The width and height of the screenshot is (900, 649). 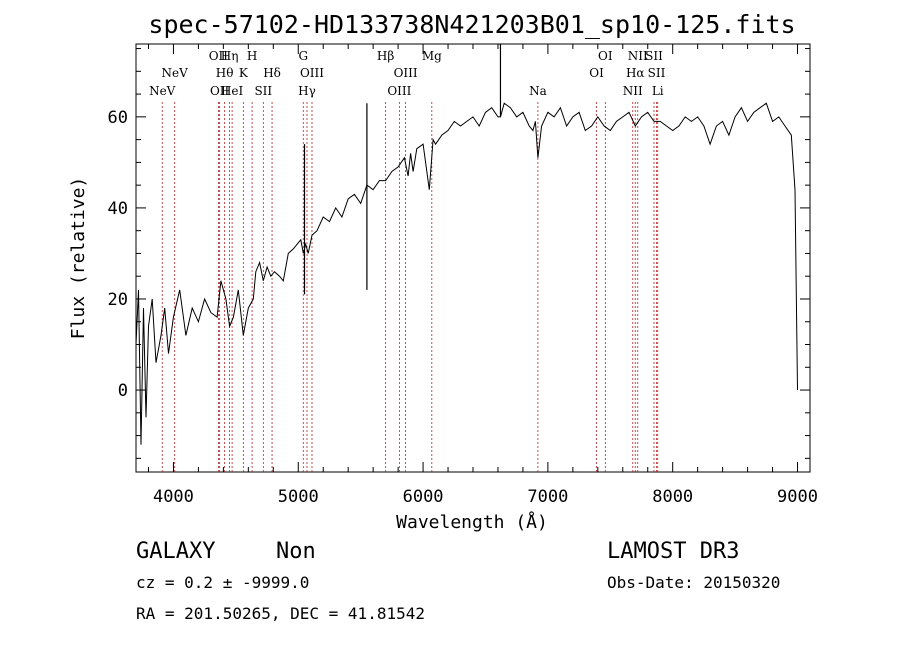 I want to click on spectral-line-label: Li, so click(x=658, y=91).